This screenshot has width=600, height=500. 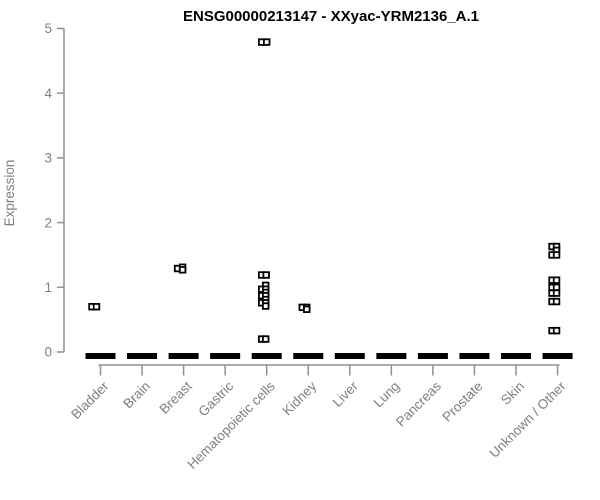 I want to click on x-category-label: Breast, so click(x=176, y=397).